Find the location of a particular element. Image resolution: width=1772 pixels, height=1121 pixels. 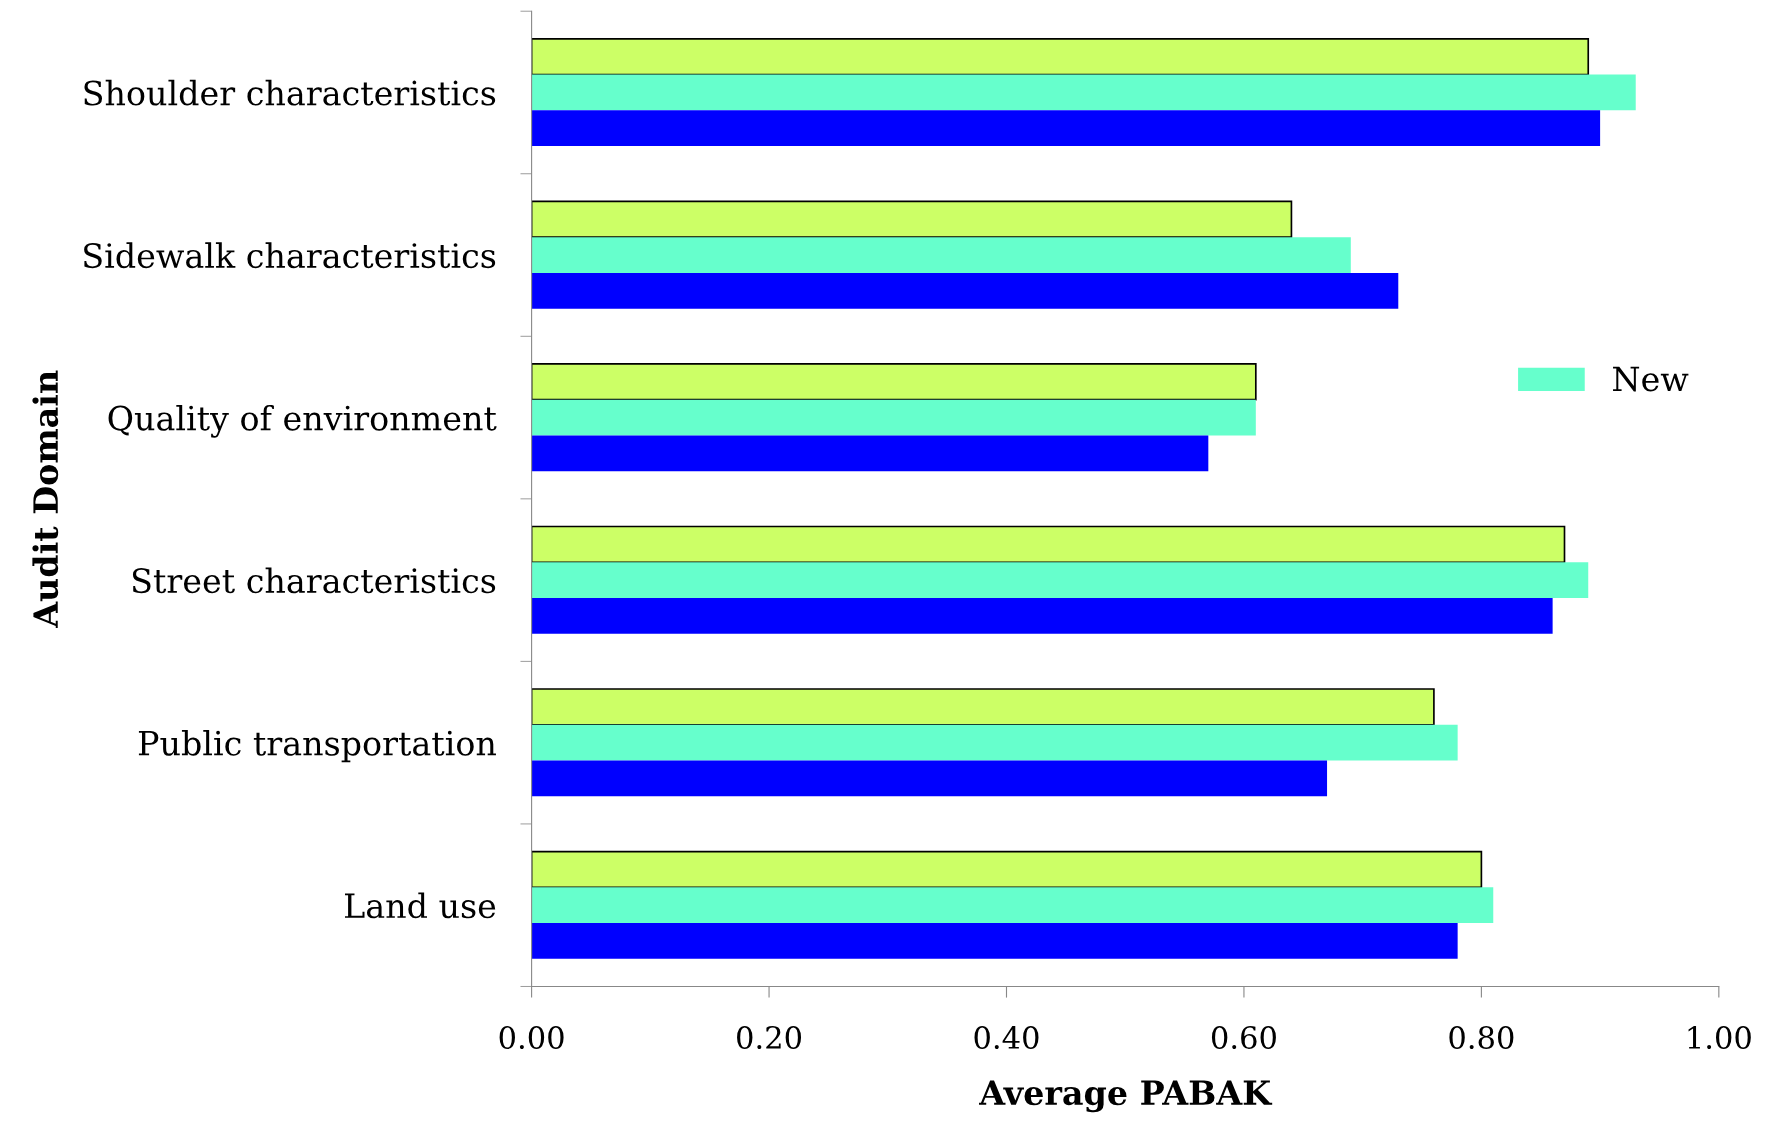

x-axis-title: Average PABAK is located at coordinates (1126, 1096).